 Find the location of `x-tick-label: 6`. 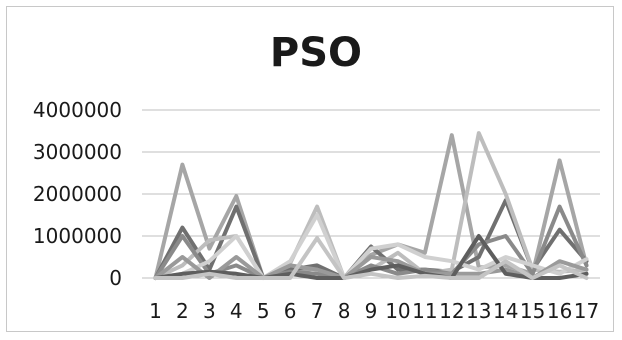

x-tick-label: 6 is located at coordinates (290, 311).